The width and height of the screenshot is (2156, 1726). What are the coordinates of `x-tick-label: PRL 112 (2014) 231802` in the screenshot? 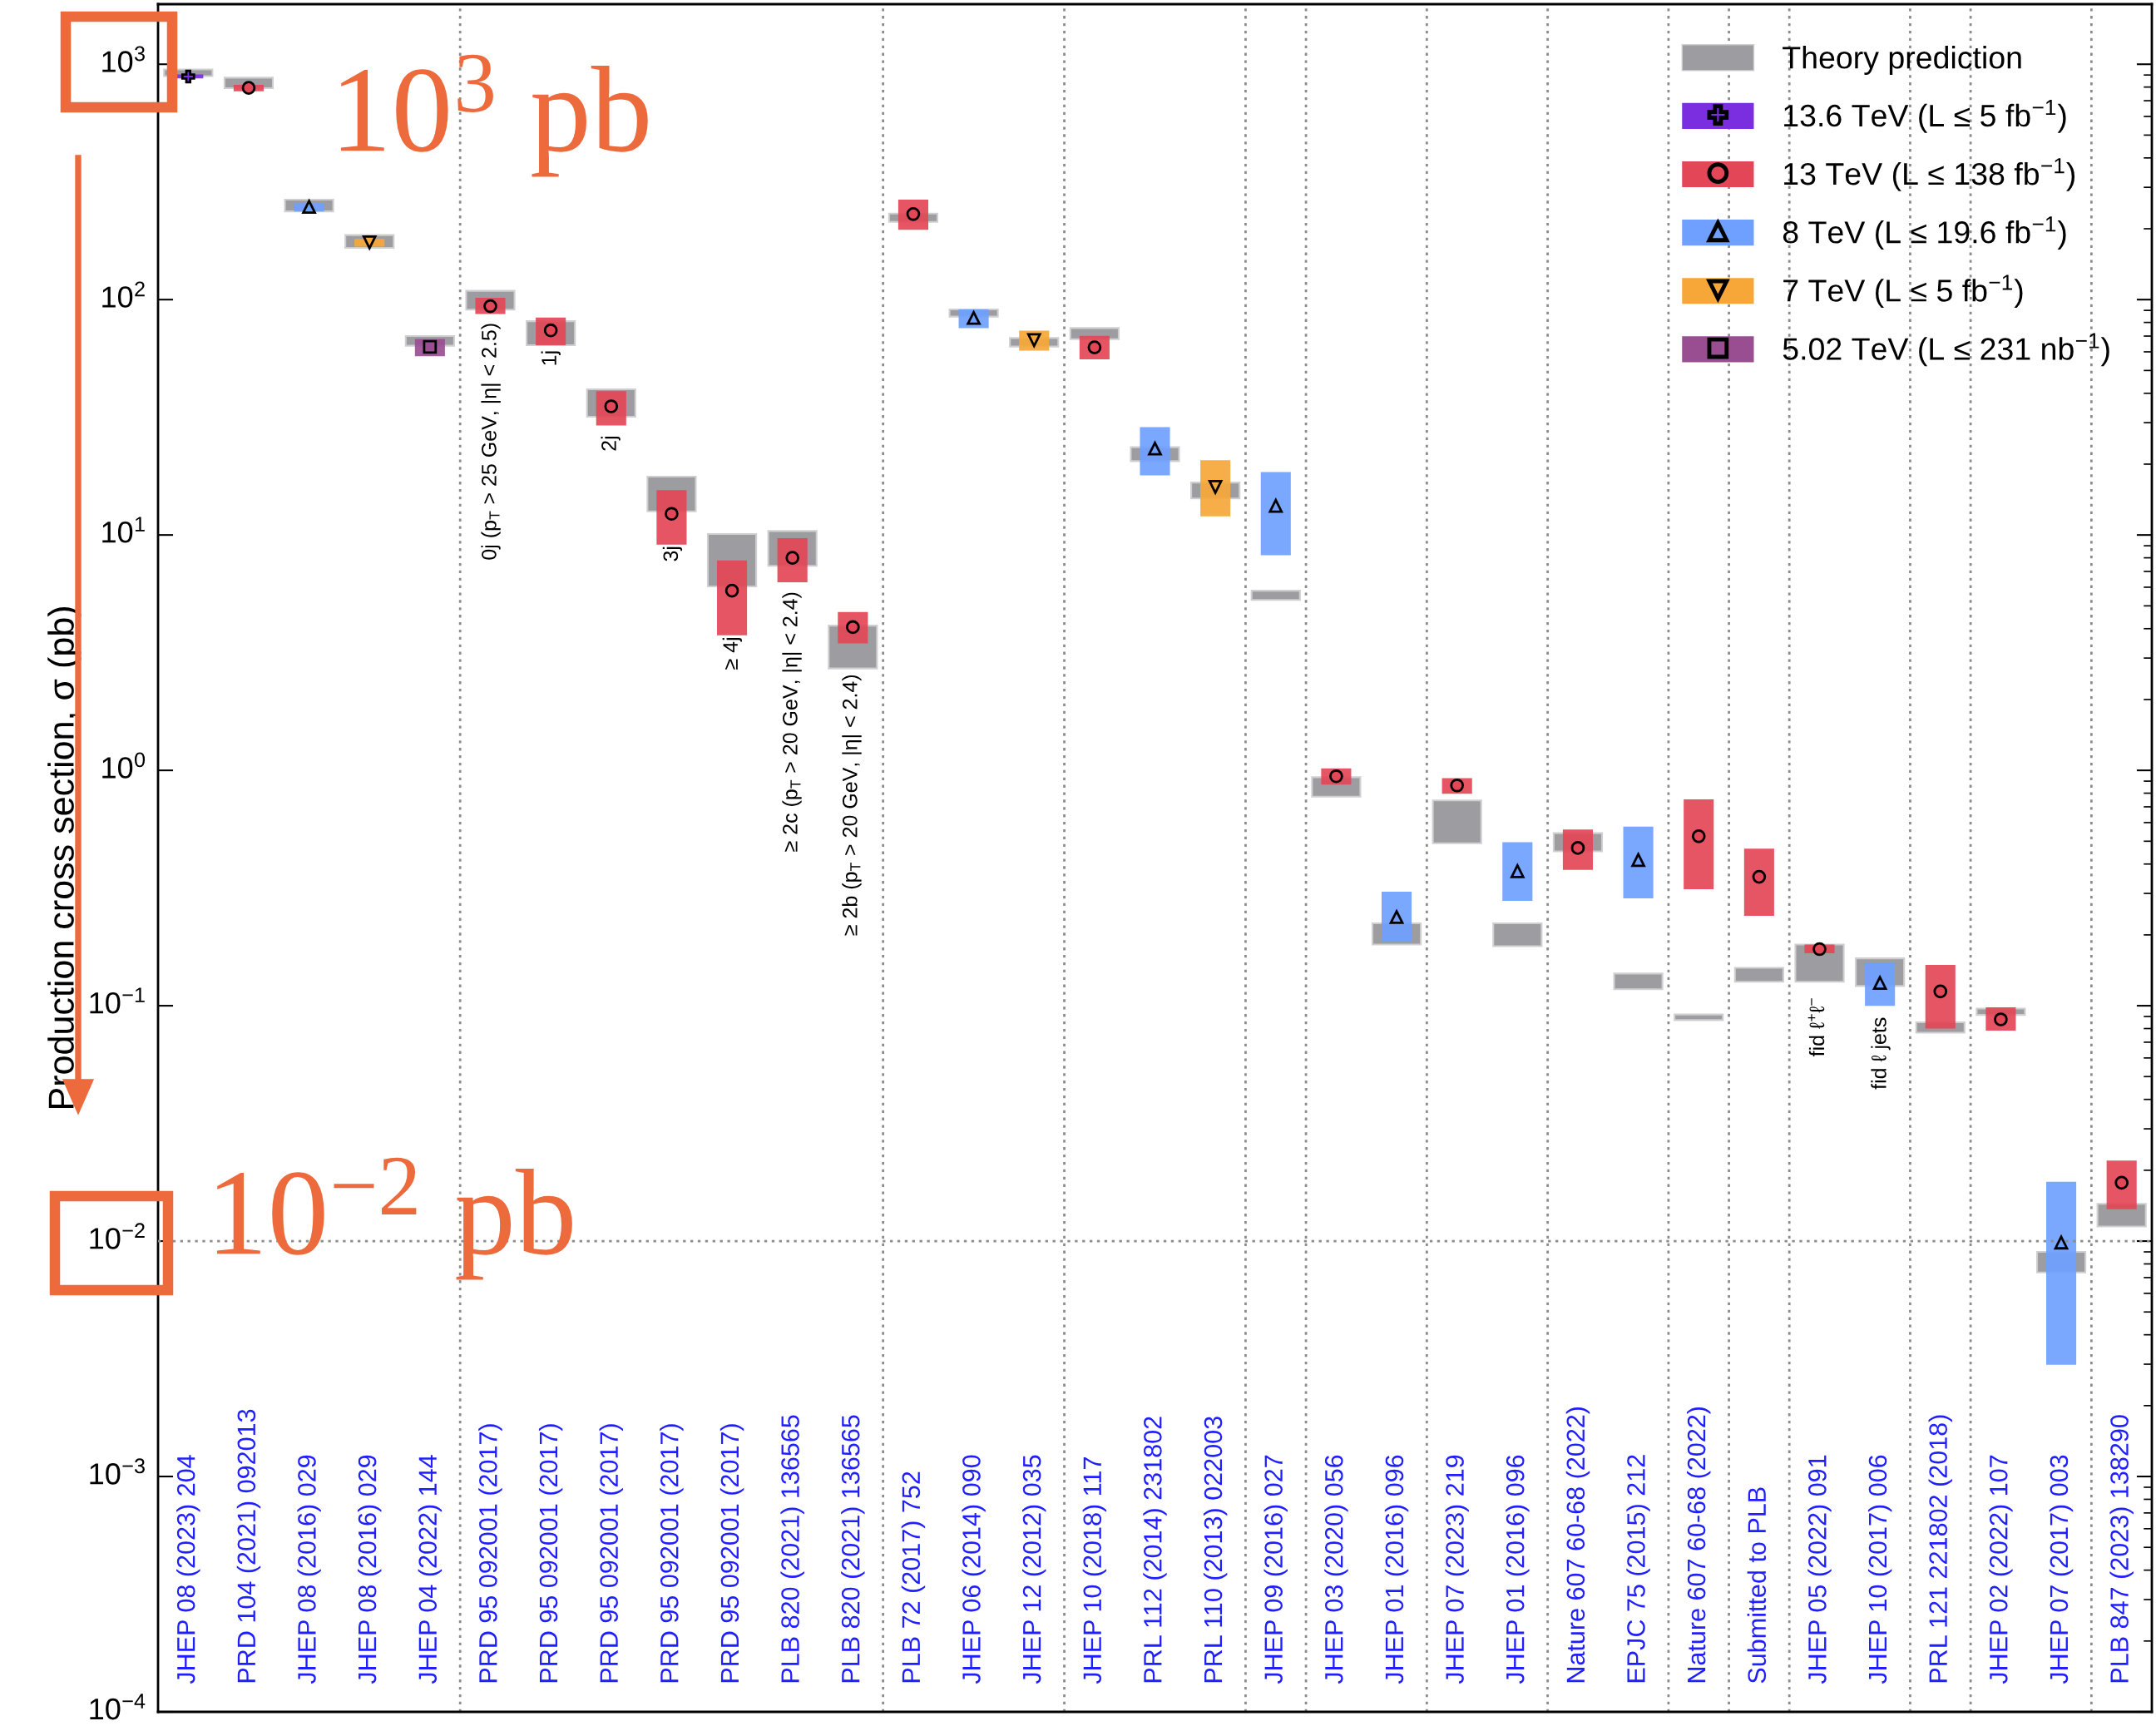 It's located at (1155, 1550).